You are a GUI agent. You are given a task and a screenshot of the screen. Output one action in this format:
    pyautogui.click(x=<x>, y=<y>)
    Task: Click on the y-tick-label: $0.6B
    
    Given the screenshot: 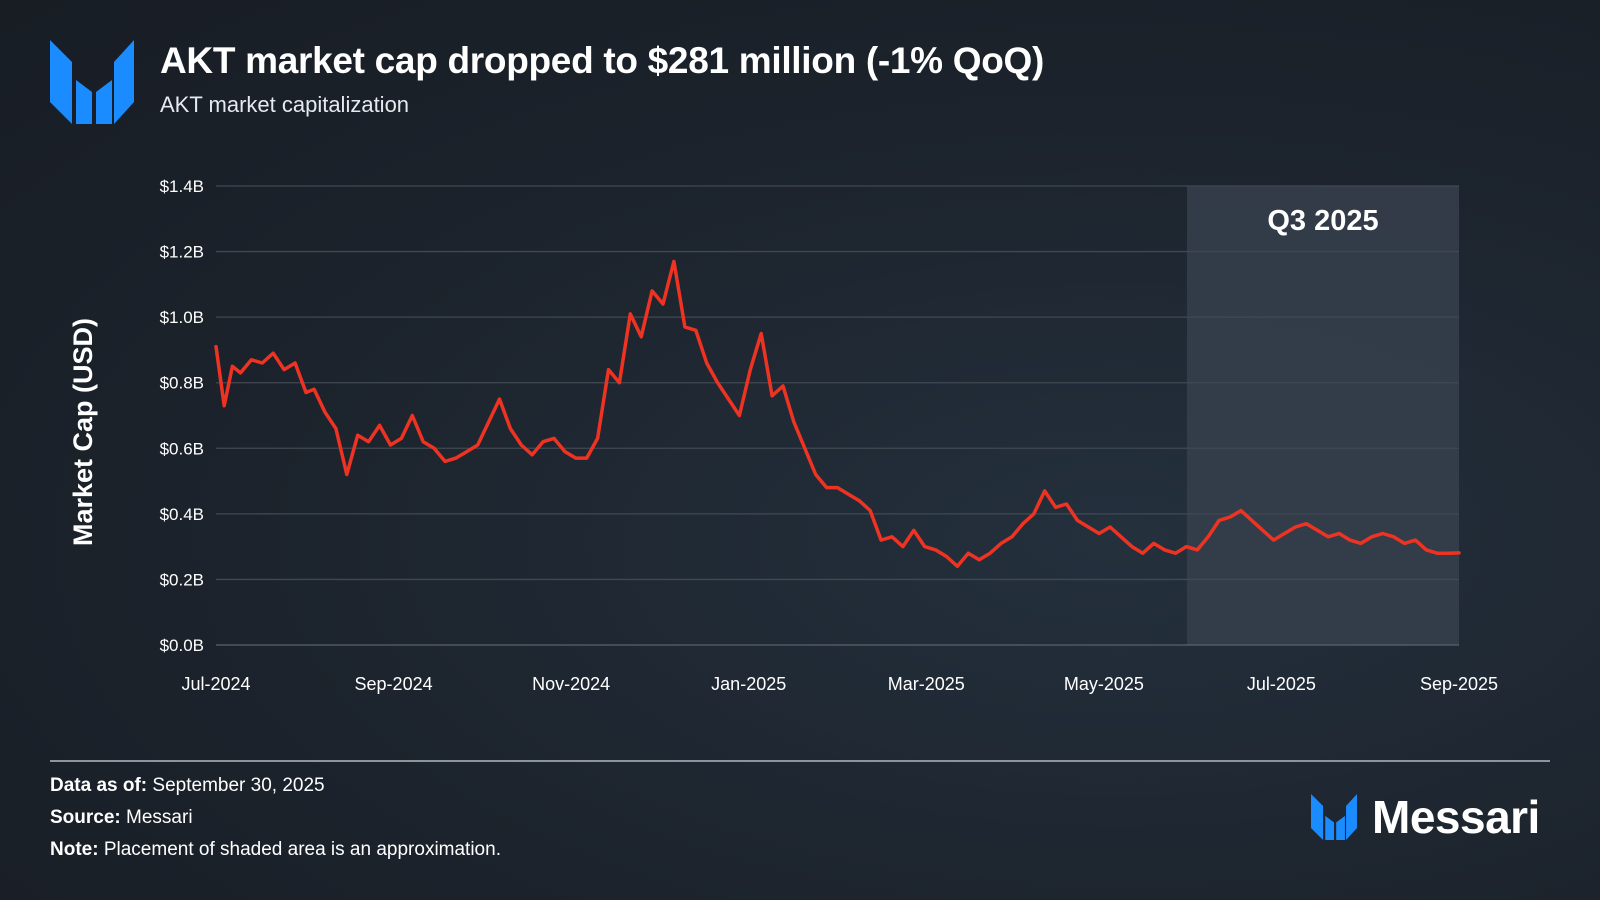 What is the action you would take?
    pyautogui.click(x=182, y=448)
    